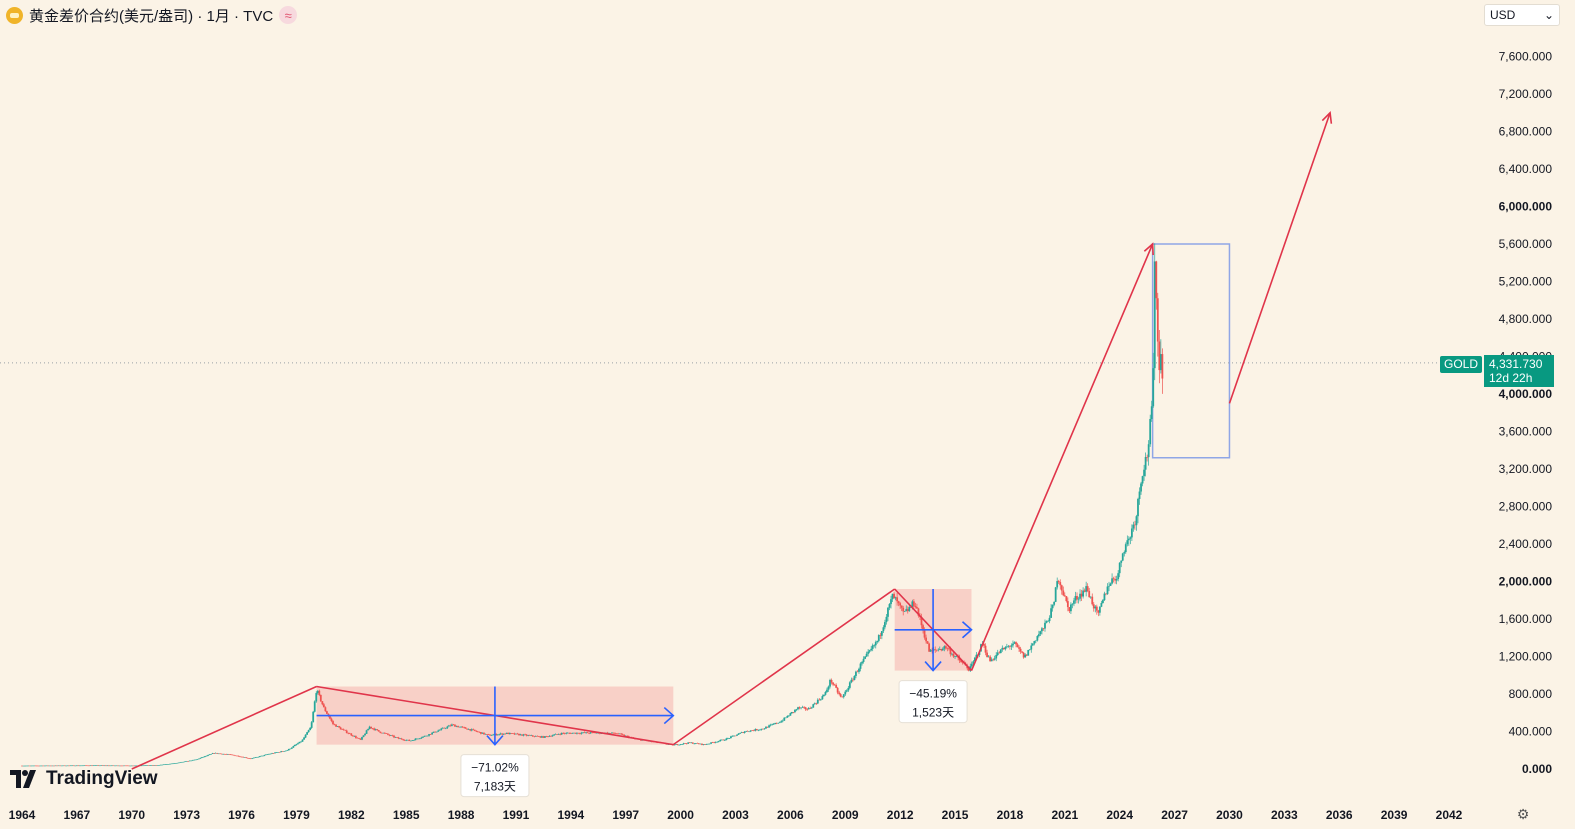 Image resolution: width=1575 pixels, height=829 pixels. What do you see at coordinates (1503, 15) in the screenshot?
I see `currency-value: USD` at bounding box center [1503, 15].